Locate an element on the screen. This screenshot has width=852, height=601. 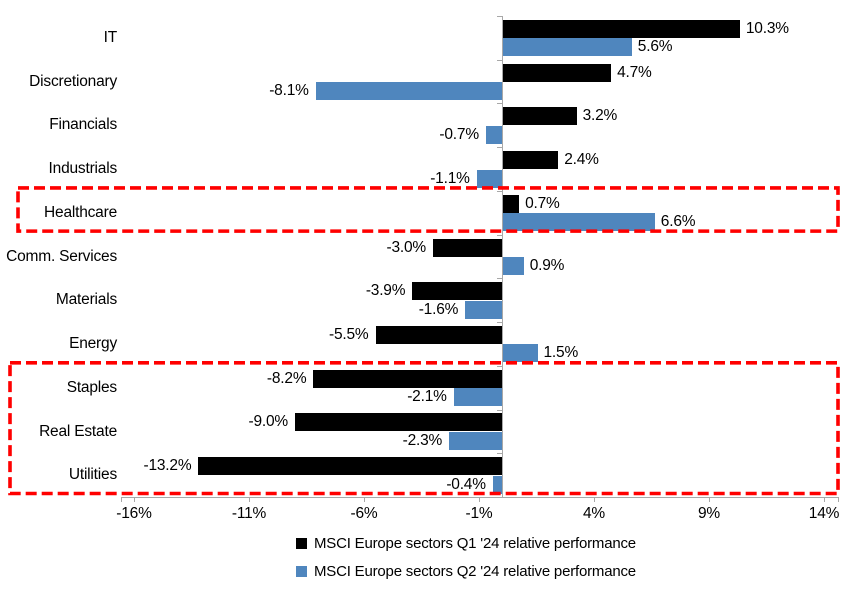
bar-q1-materials is located at coordinates (457, 291).